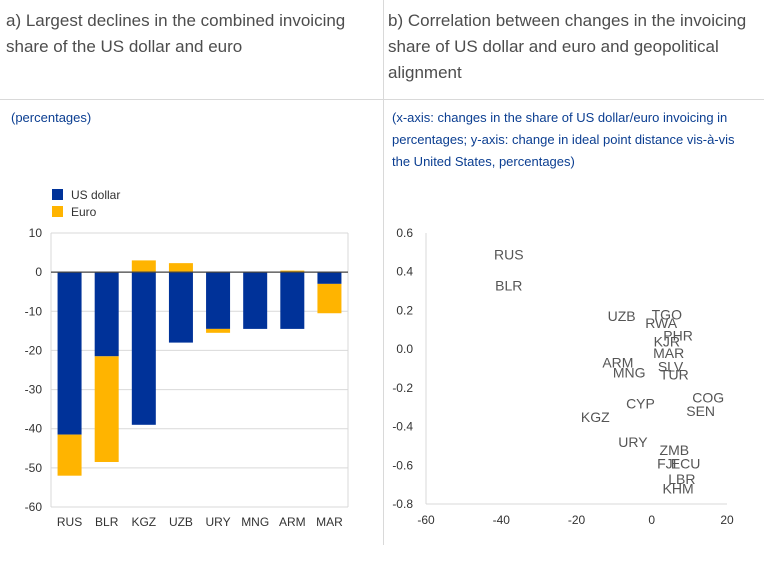 The image size is (764, 564). Describe the element at coordinates (292, 300) in the screenshot. I see `usd-bar-arm` at that location.